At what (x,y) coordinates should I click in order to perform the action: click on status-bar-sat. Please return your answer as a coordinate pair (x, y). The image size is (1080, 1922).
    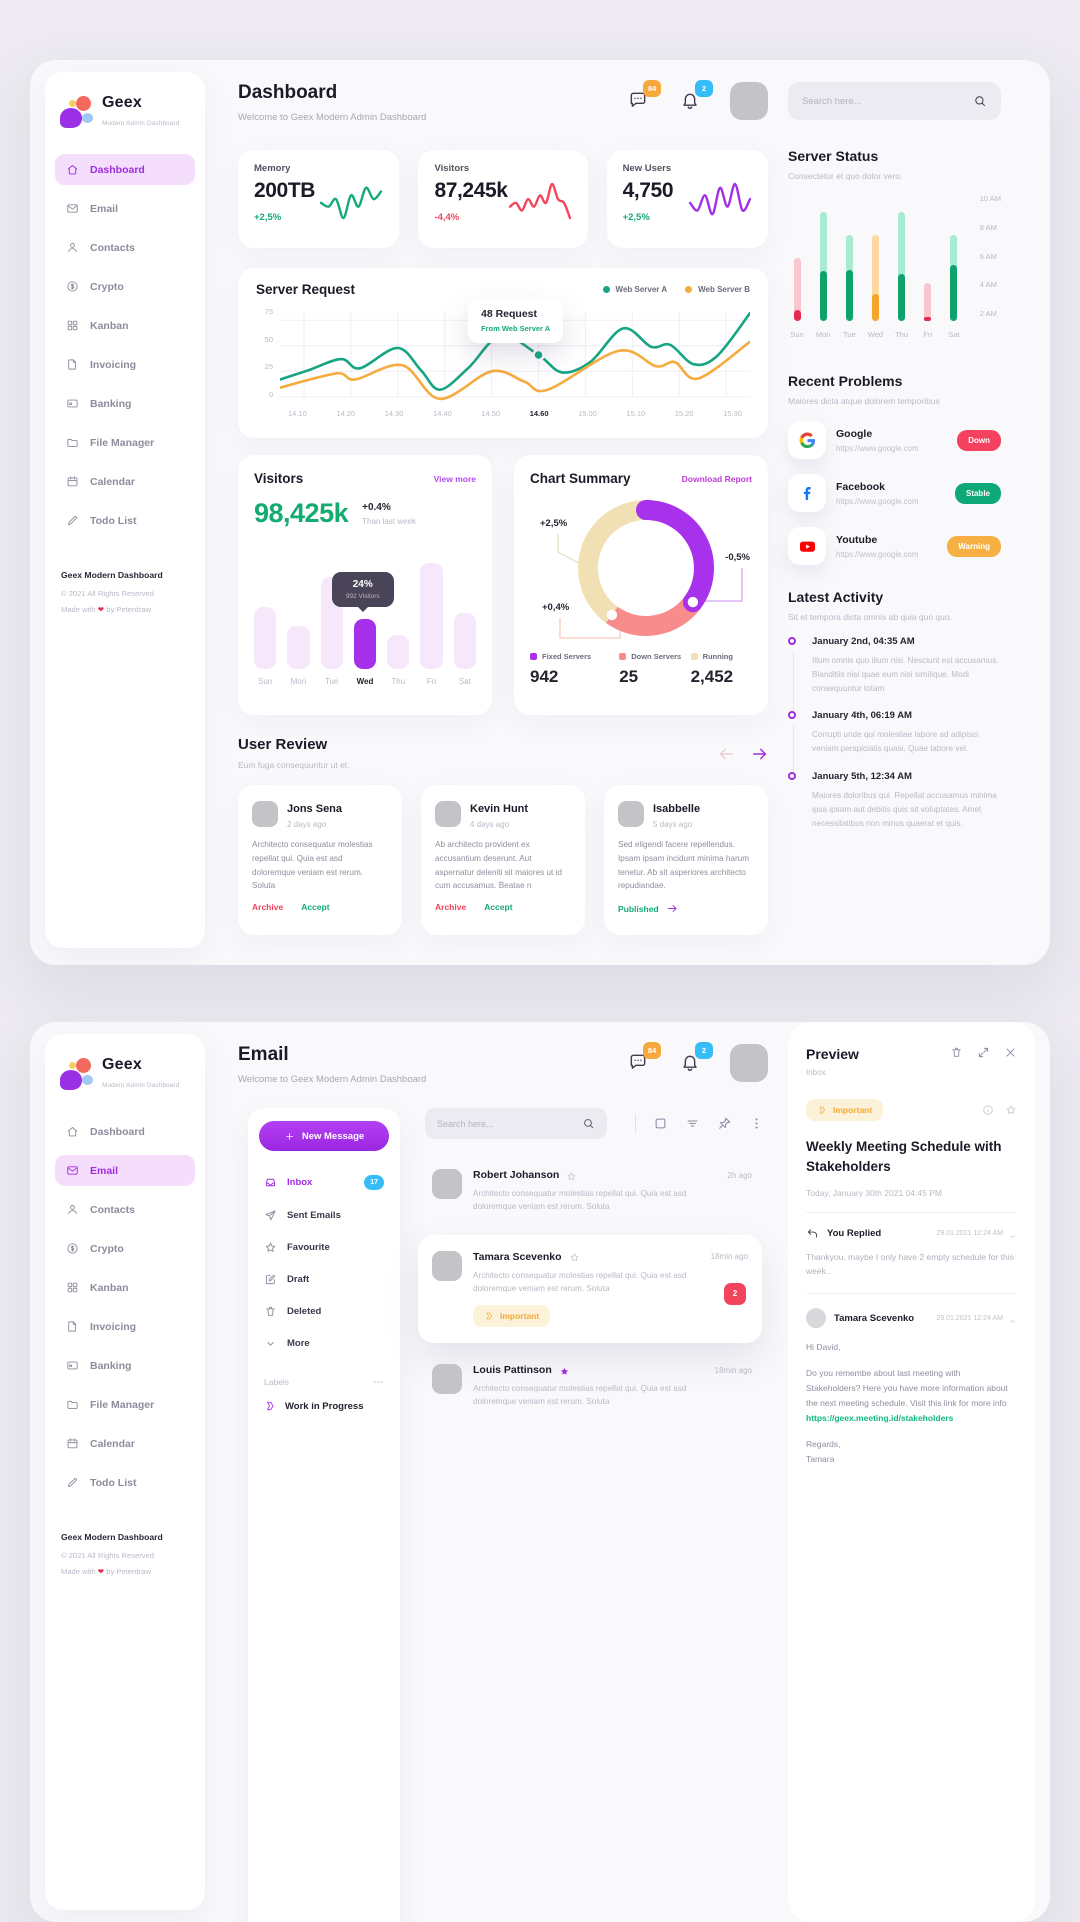
    Looking at the image, I should click on (954, 278).